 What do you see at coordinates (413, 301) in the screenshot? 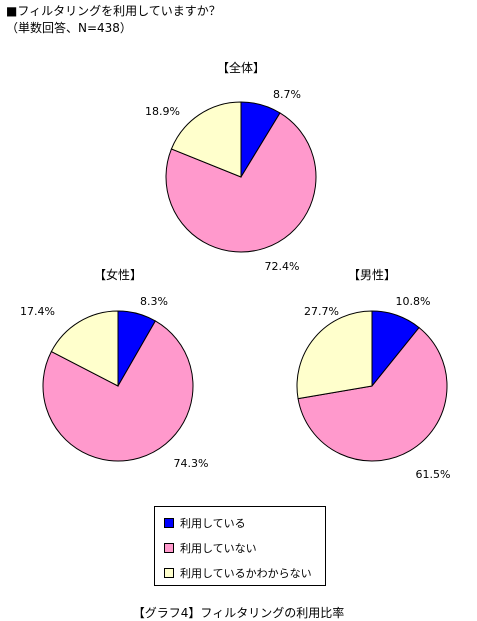
I see `pie-label-male-0: 10.8%` at bounding box center [413, 301].